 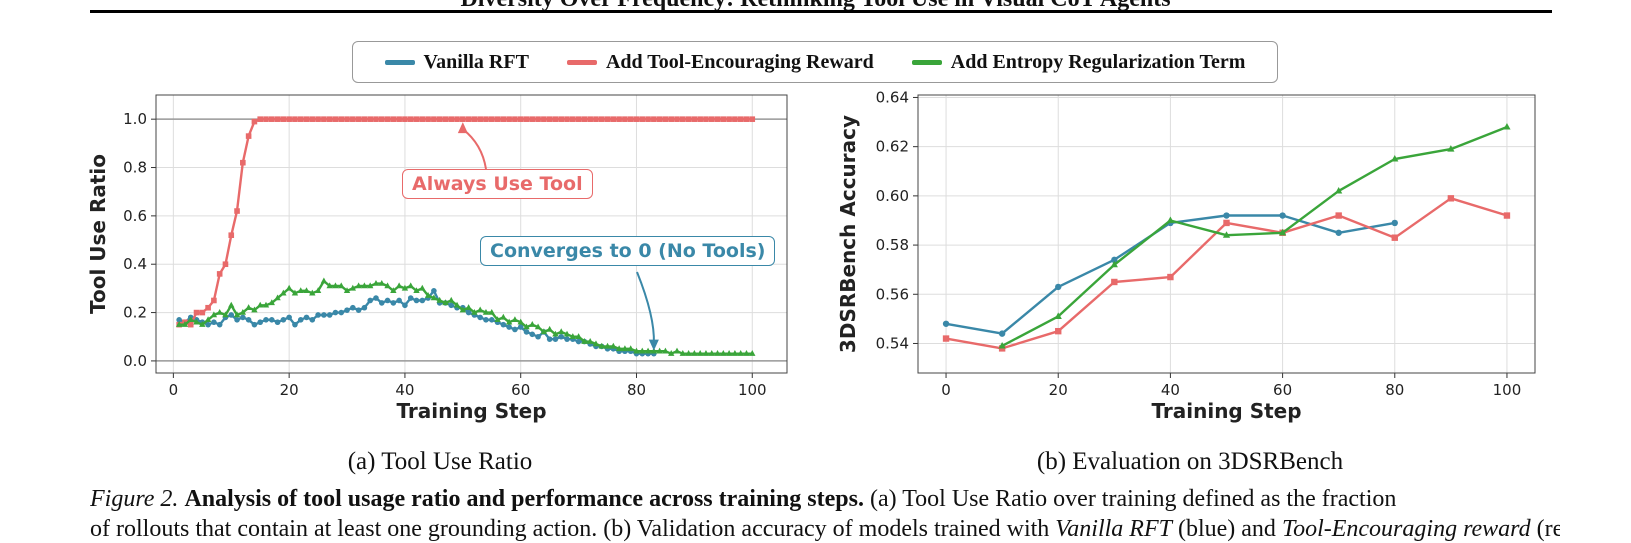 What do you see at coordinates (404, 390) in the screenshot?
I see `x-tick-label: 40` at bounding box center [404, 390].